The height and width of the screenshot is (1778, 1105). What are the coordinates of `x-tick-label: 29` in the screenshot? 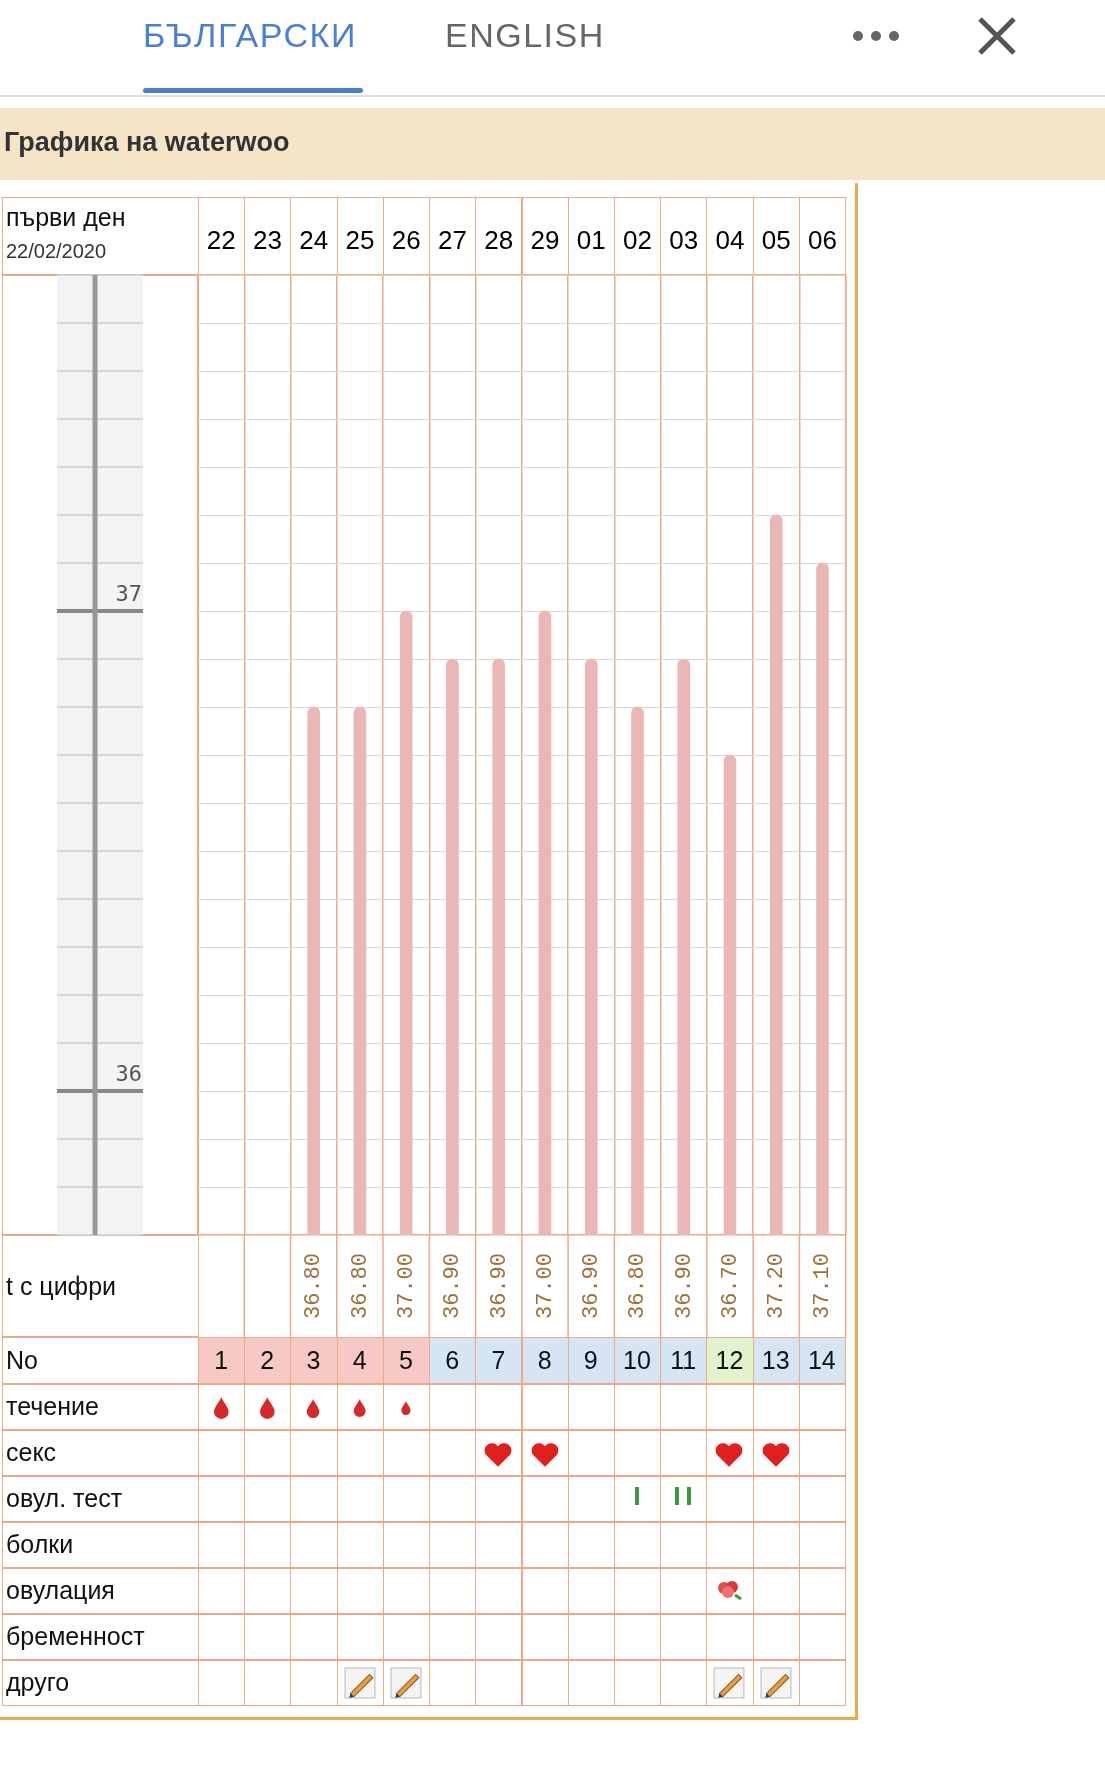 It's located at (545, 239).